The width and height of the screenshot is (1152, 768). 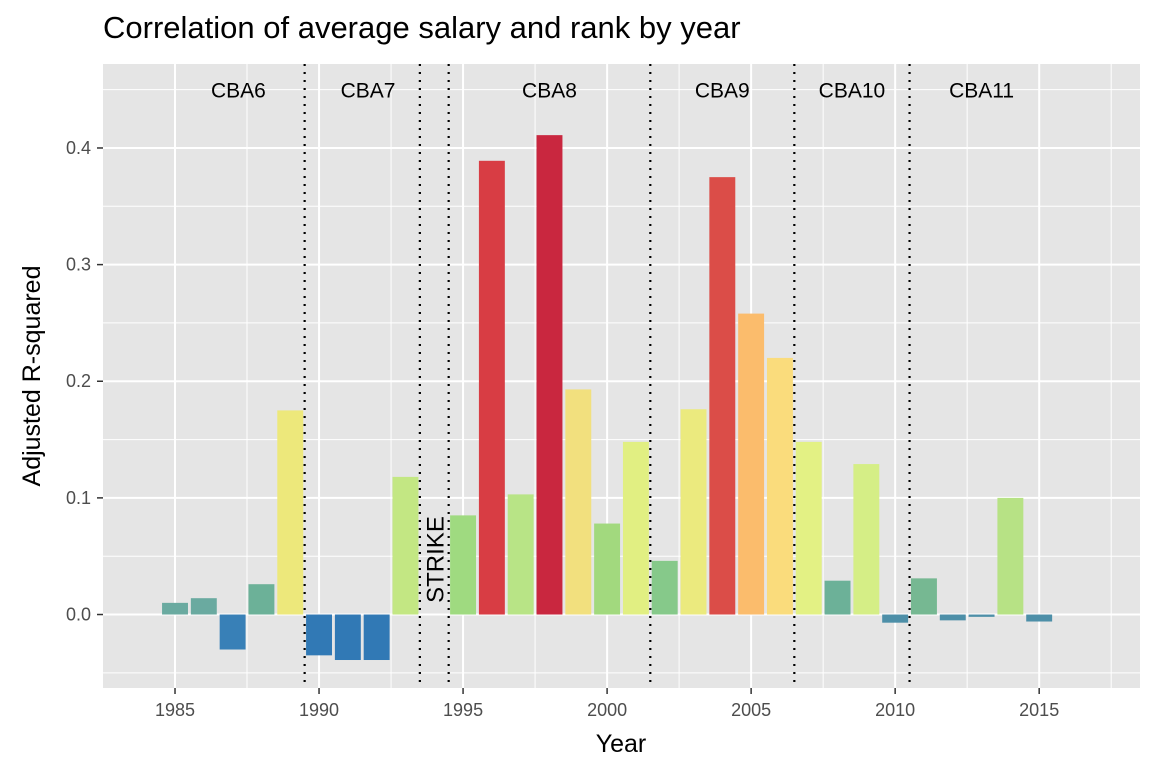 What do you see at coordinates (319, 710) in the screenshot?
I see `x-tick-label: 1990` at bounding box center [319, 710].